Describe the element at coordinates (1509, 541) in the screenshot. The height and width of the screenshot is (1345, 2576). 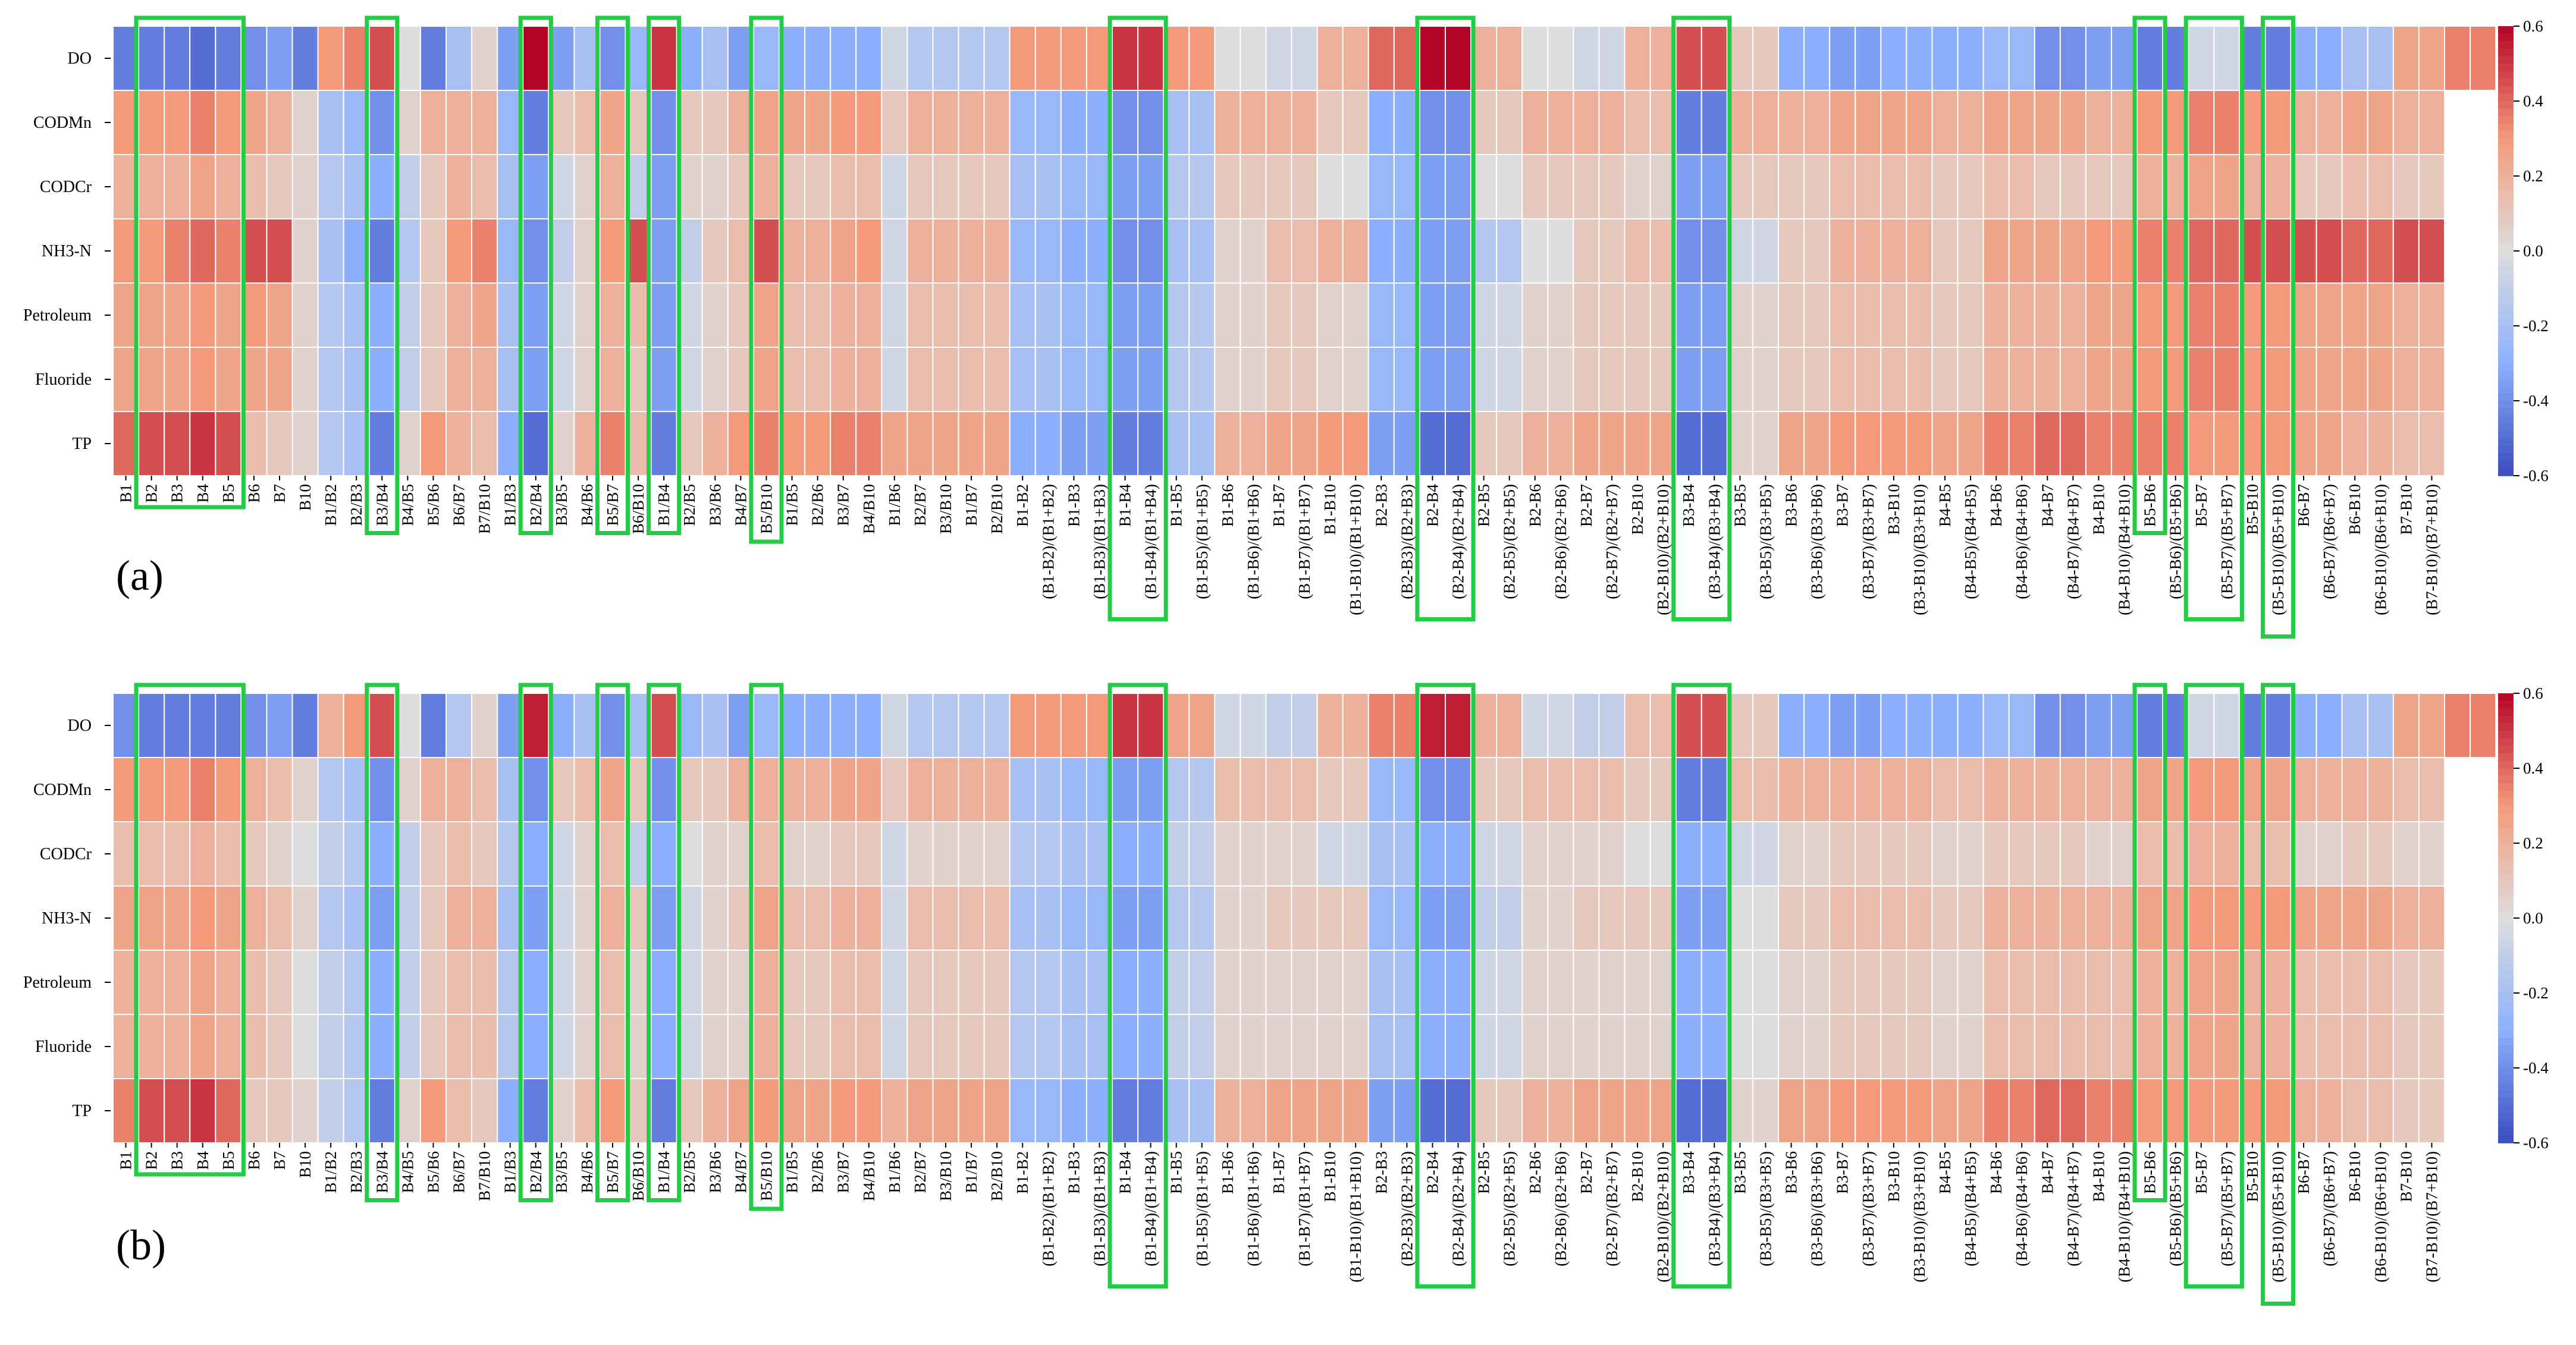
I see `column-label: (B2-B5)/(B2+B5)` at that location.